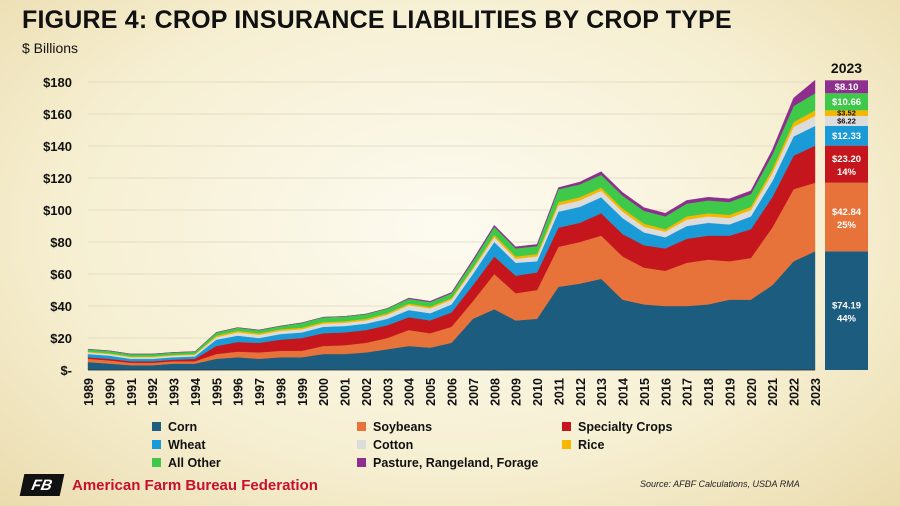 This screenshot has height=506, width=900. What do you see at coordinates (847, 212) in the screenshot?
I see `side-bar-value-label: $42.84` at bounding box center [847, 212].